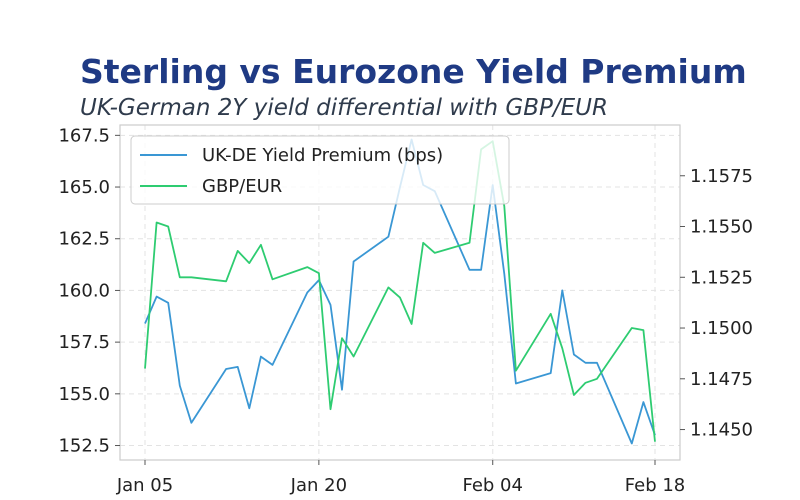  What do you see at coordinates (655, 485) in the screenshot?
I see `tick-label-x: Feb 18` at bounding box center [655, 485].